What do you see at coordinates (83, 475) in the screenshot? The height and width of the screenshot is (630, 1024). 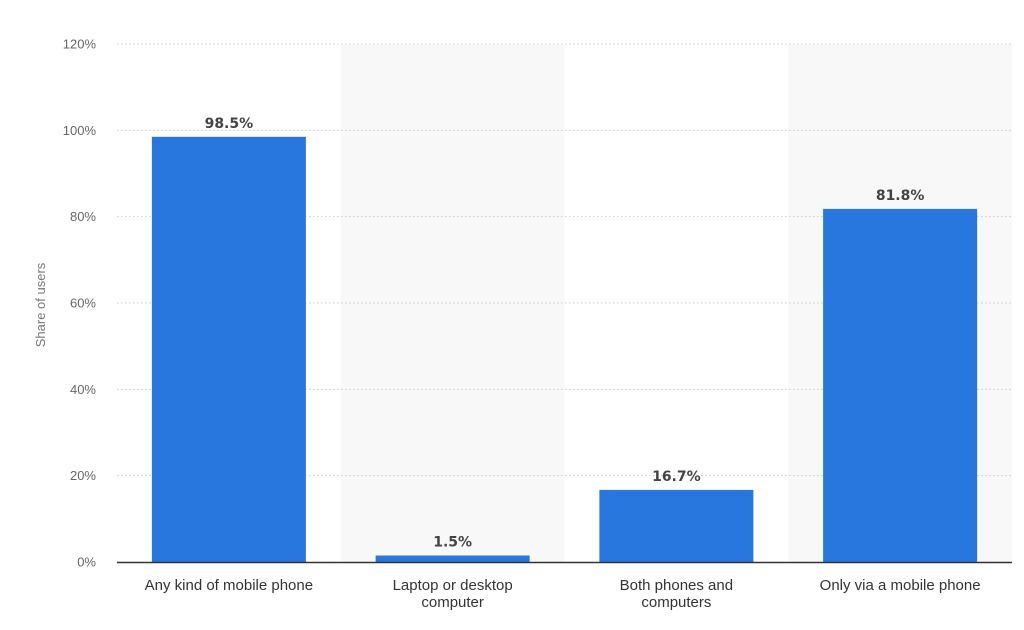 I see `y-tick-label: 20%` at bounding box center [83, 475].